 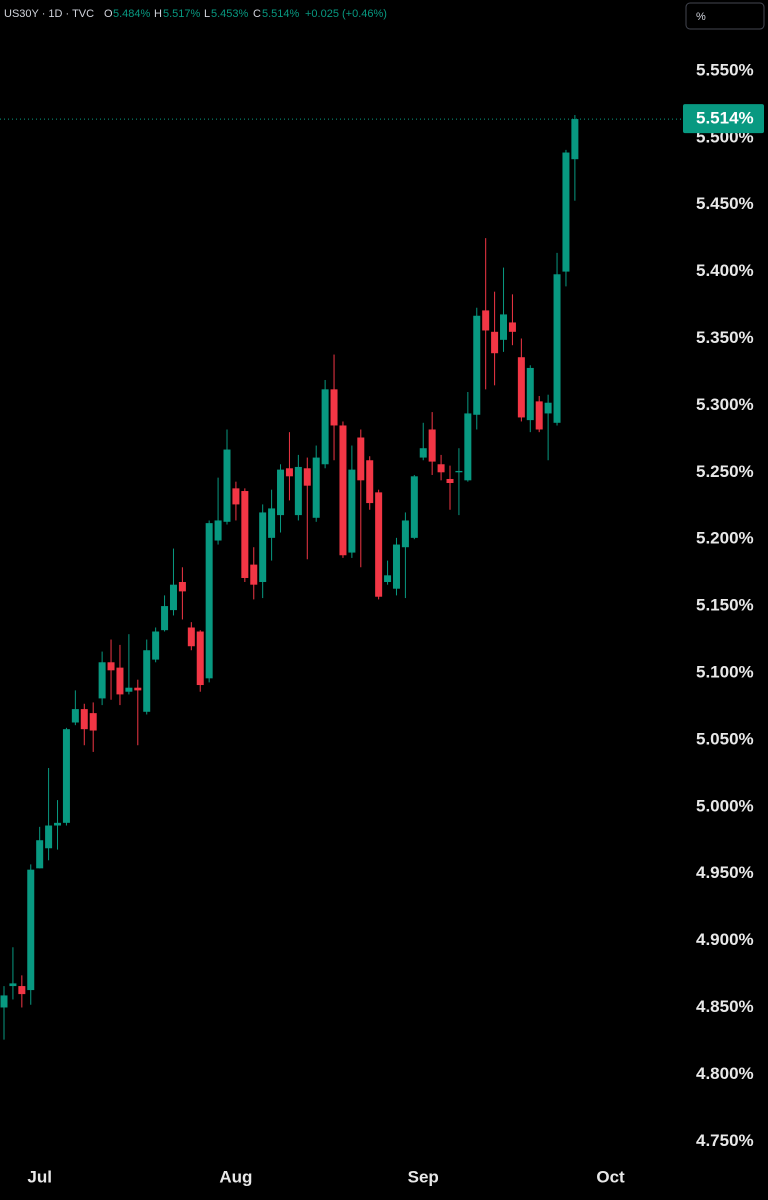 I want to click on last-price-label: 5.514%, so click(x=725, y=118).